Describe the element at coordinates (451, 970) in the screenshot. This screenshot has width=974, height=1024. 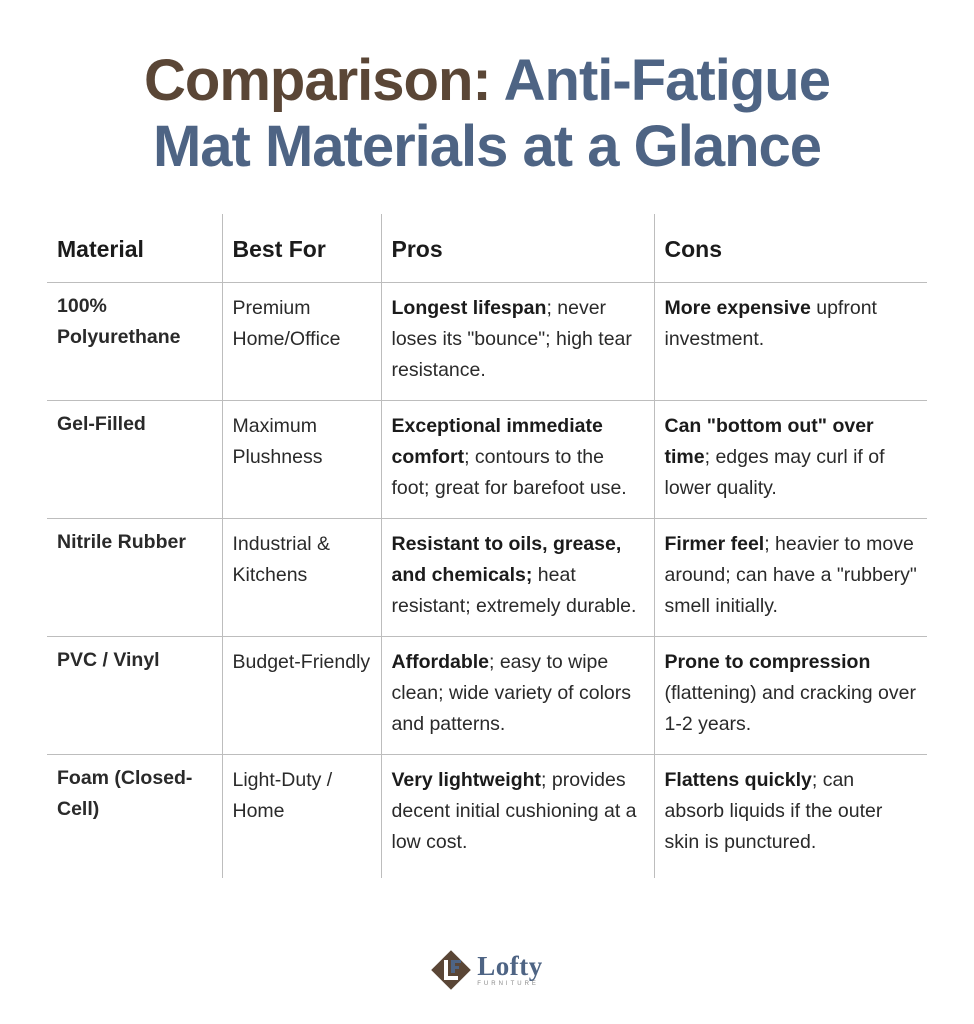
I see `lofty-monogram-icon` at that location.